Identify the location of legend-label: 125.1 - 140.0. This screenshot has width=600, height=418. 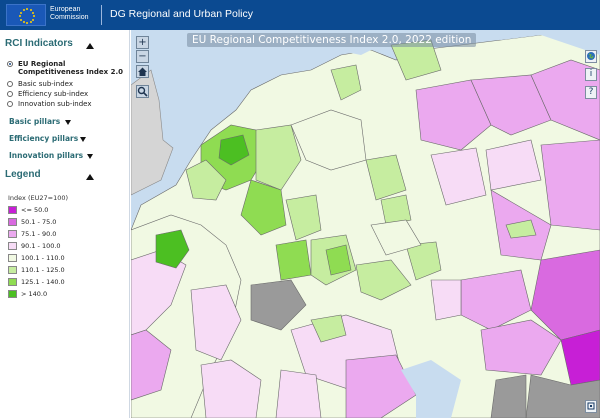
(43, 282).